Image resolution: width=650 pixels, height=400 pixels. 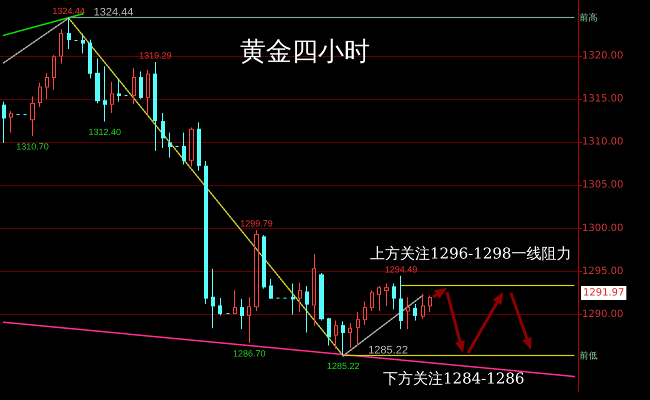 What do you see at coordinates (603, 293) in the screenshot?
I see `text: 1291.97` at bounding box center [603, 293].